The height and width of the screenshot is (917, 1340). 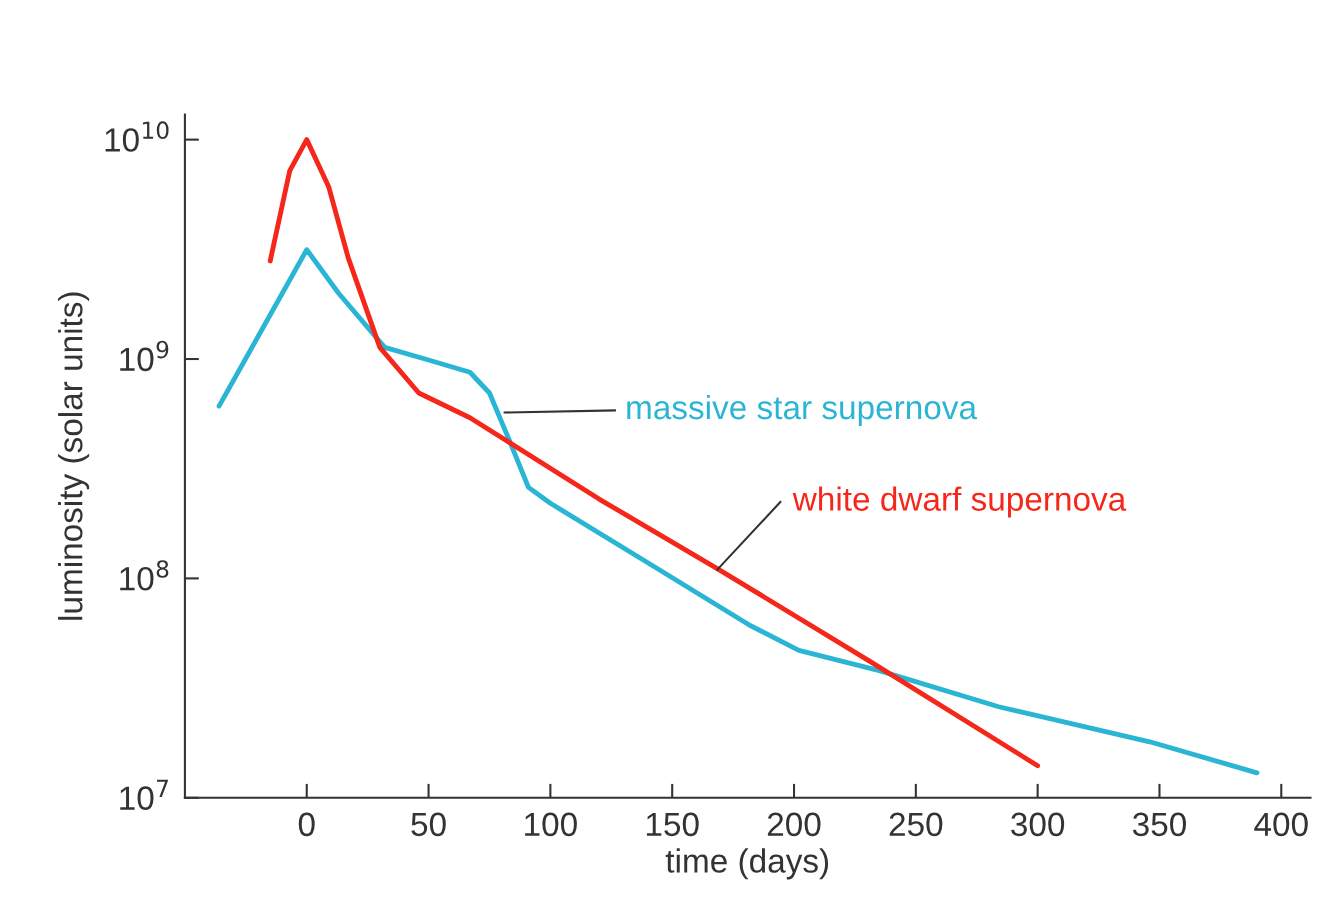 I want to click on x-tick-label: 50, so click(x=428, y=824).